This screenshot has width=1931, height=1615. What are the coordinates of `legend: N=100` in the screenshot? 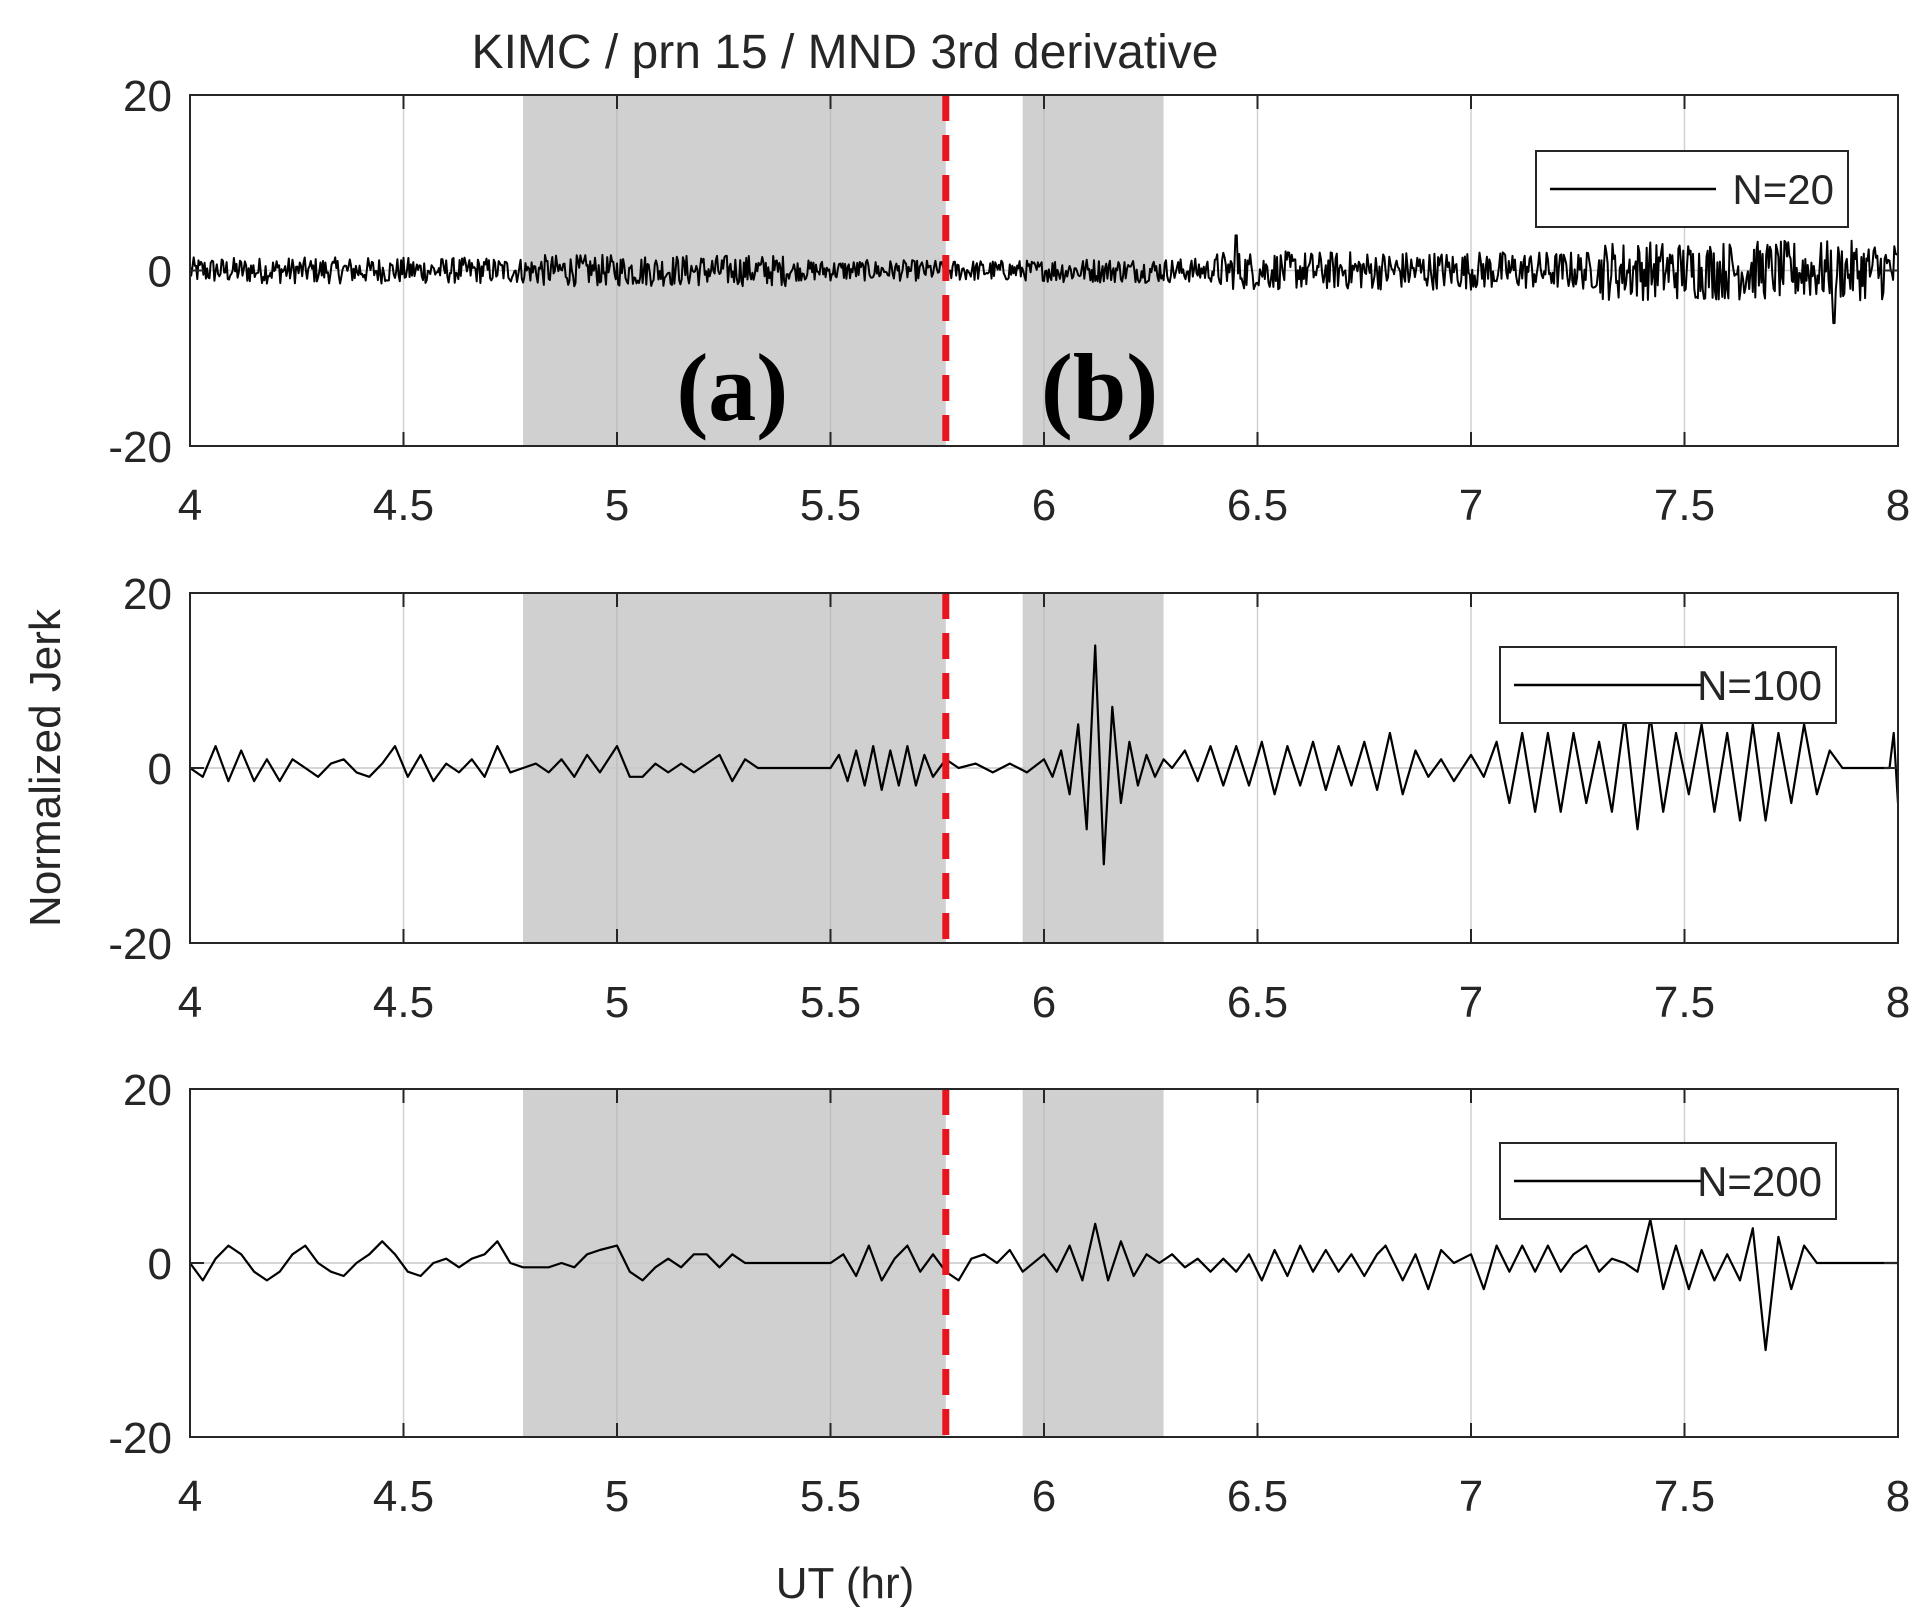 It's located at (1668, 685).